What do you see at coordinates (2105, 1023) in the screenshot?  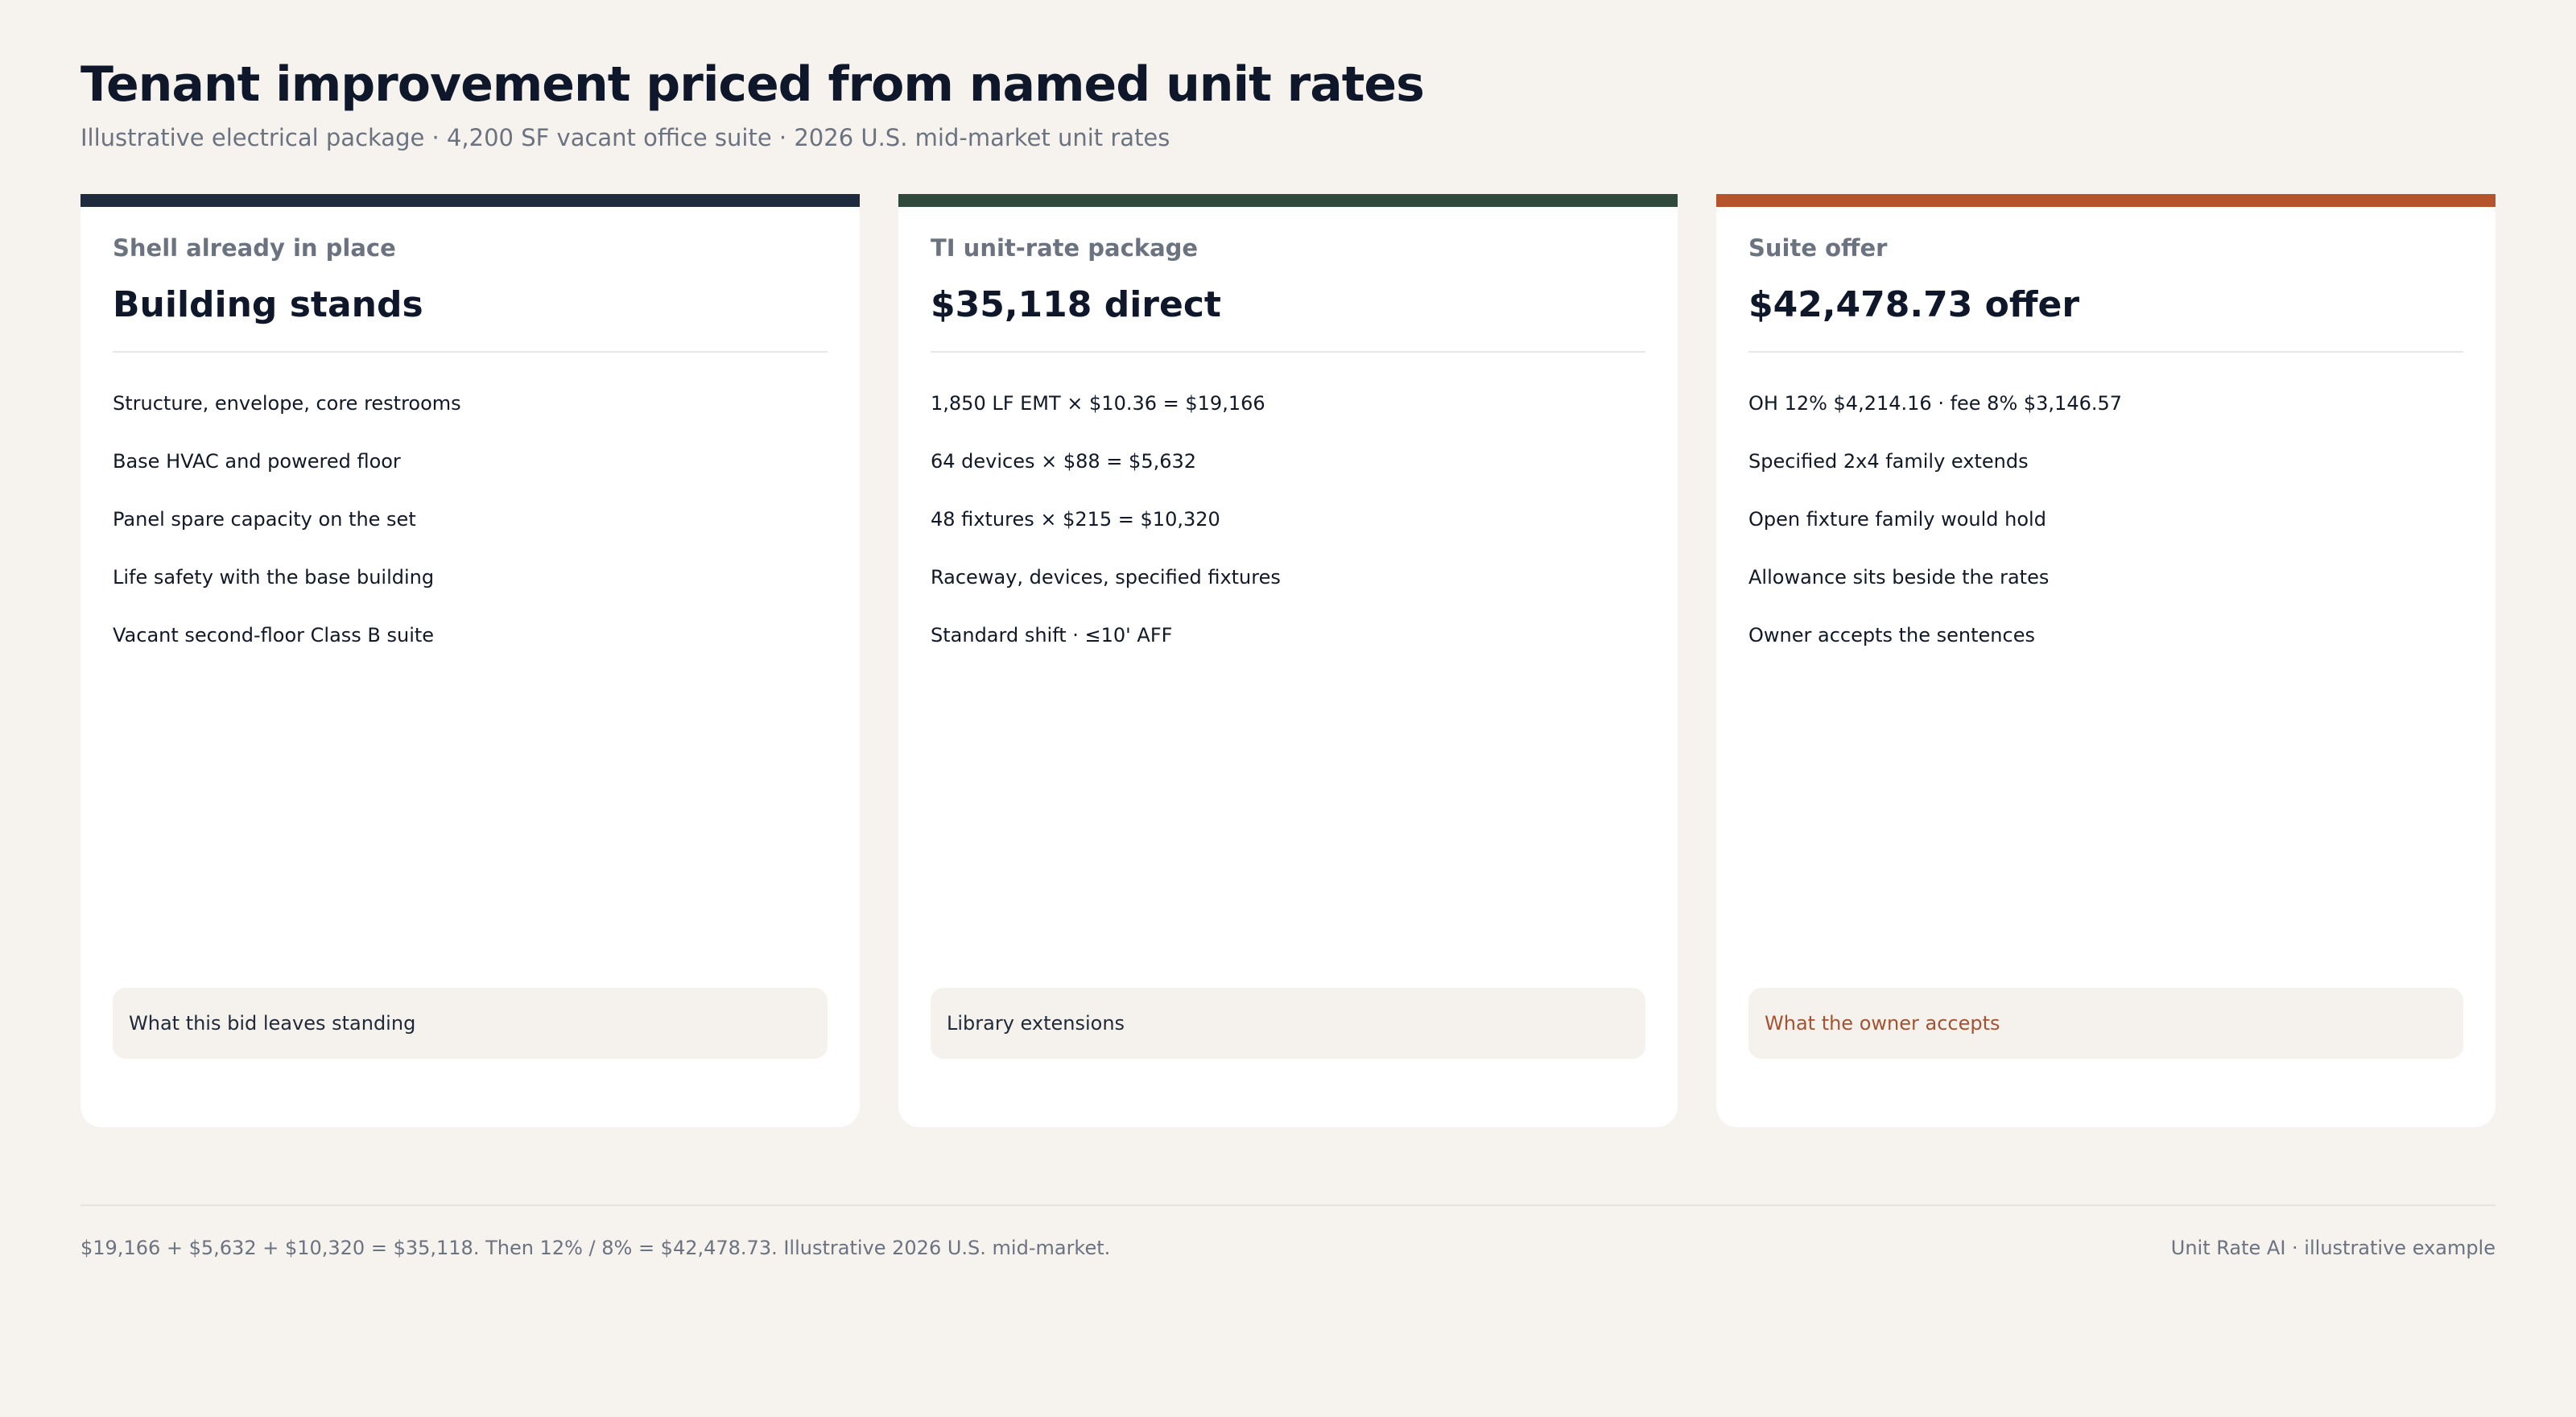 I see `card-note: What the owner accepts` at bounding box center [2105, 1023].